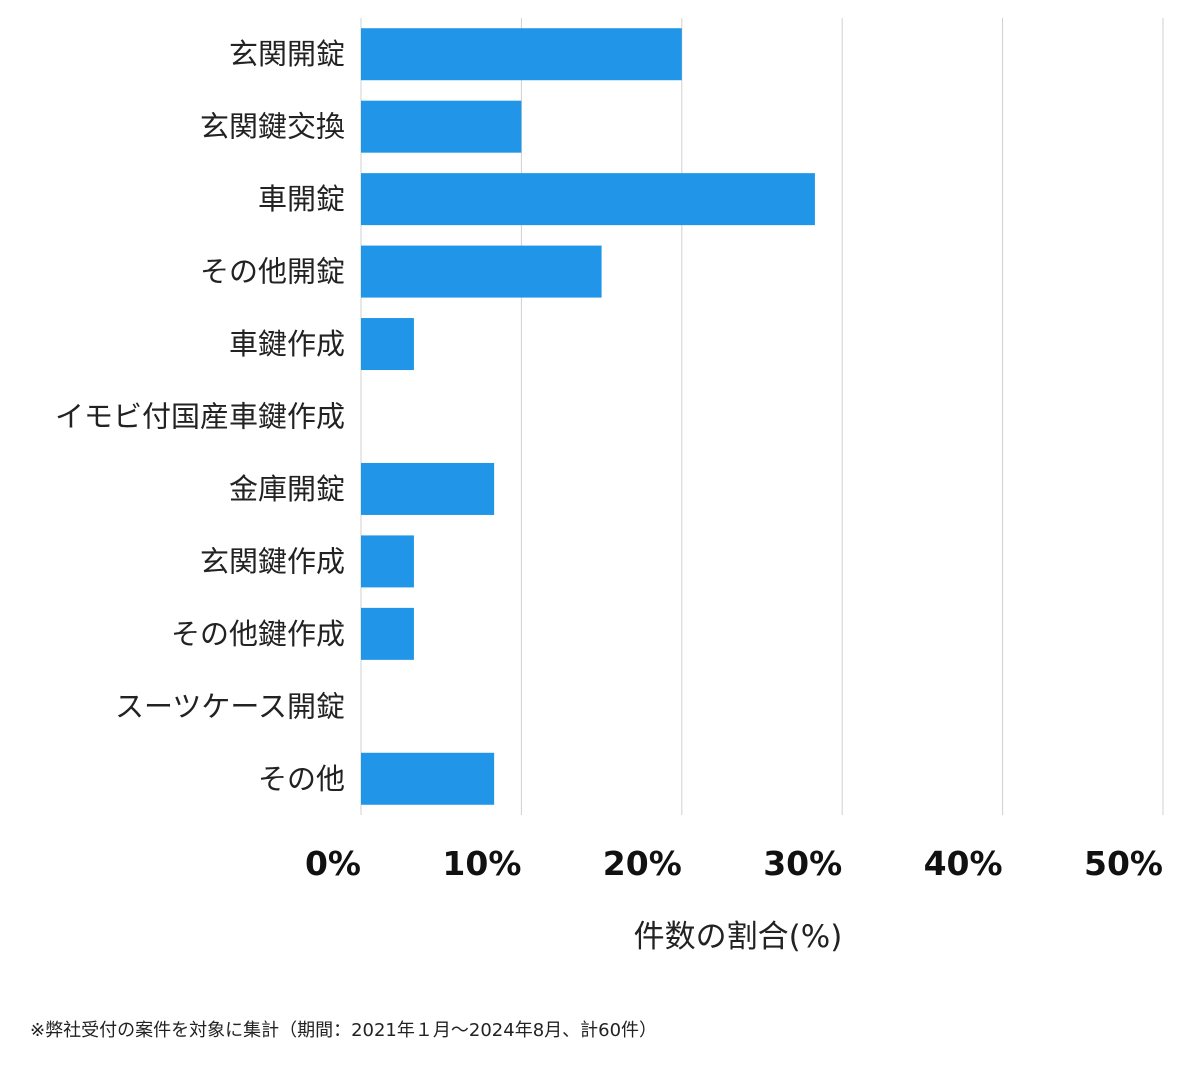 Image resolution: width=1200 pixels, height=1069 pixels. I want to click on x-tick-label: 30%, so click(802, 863).